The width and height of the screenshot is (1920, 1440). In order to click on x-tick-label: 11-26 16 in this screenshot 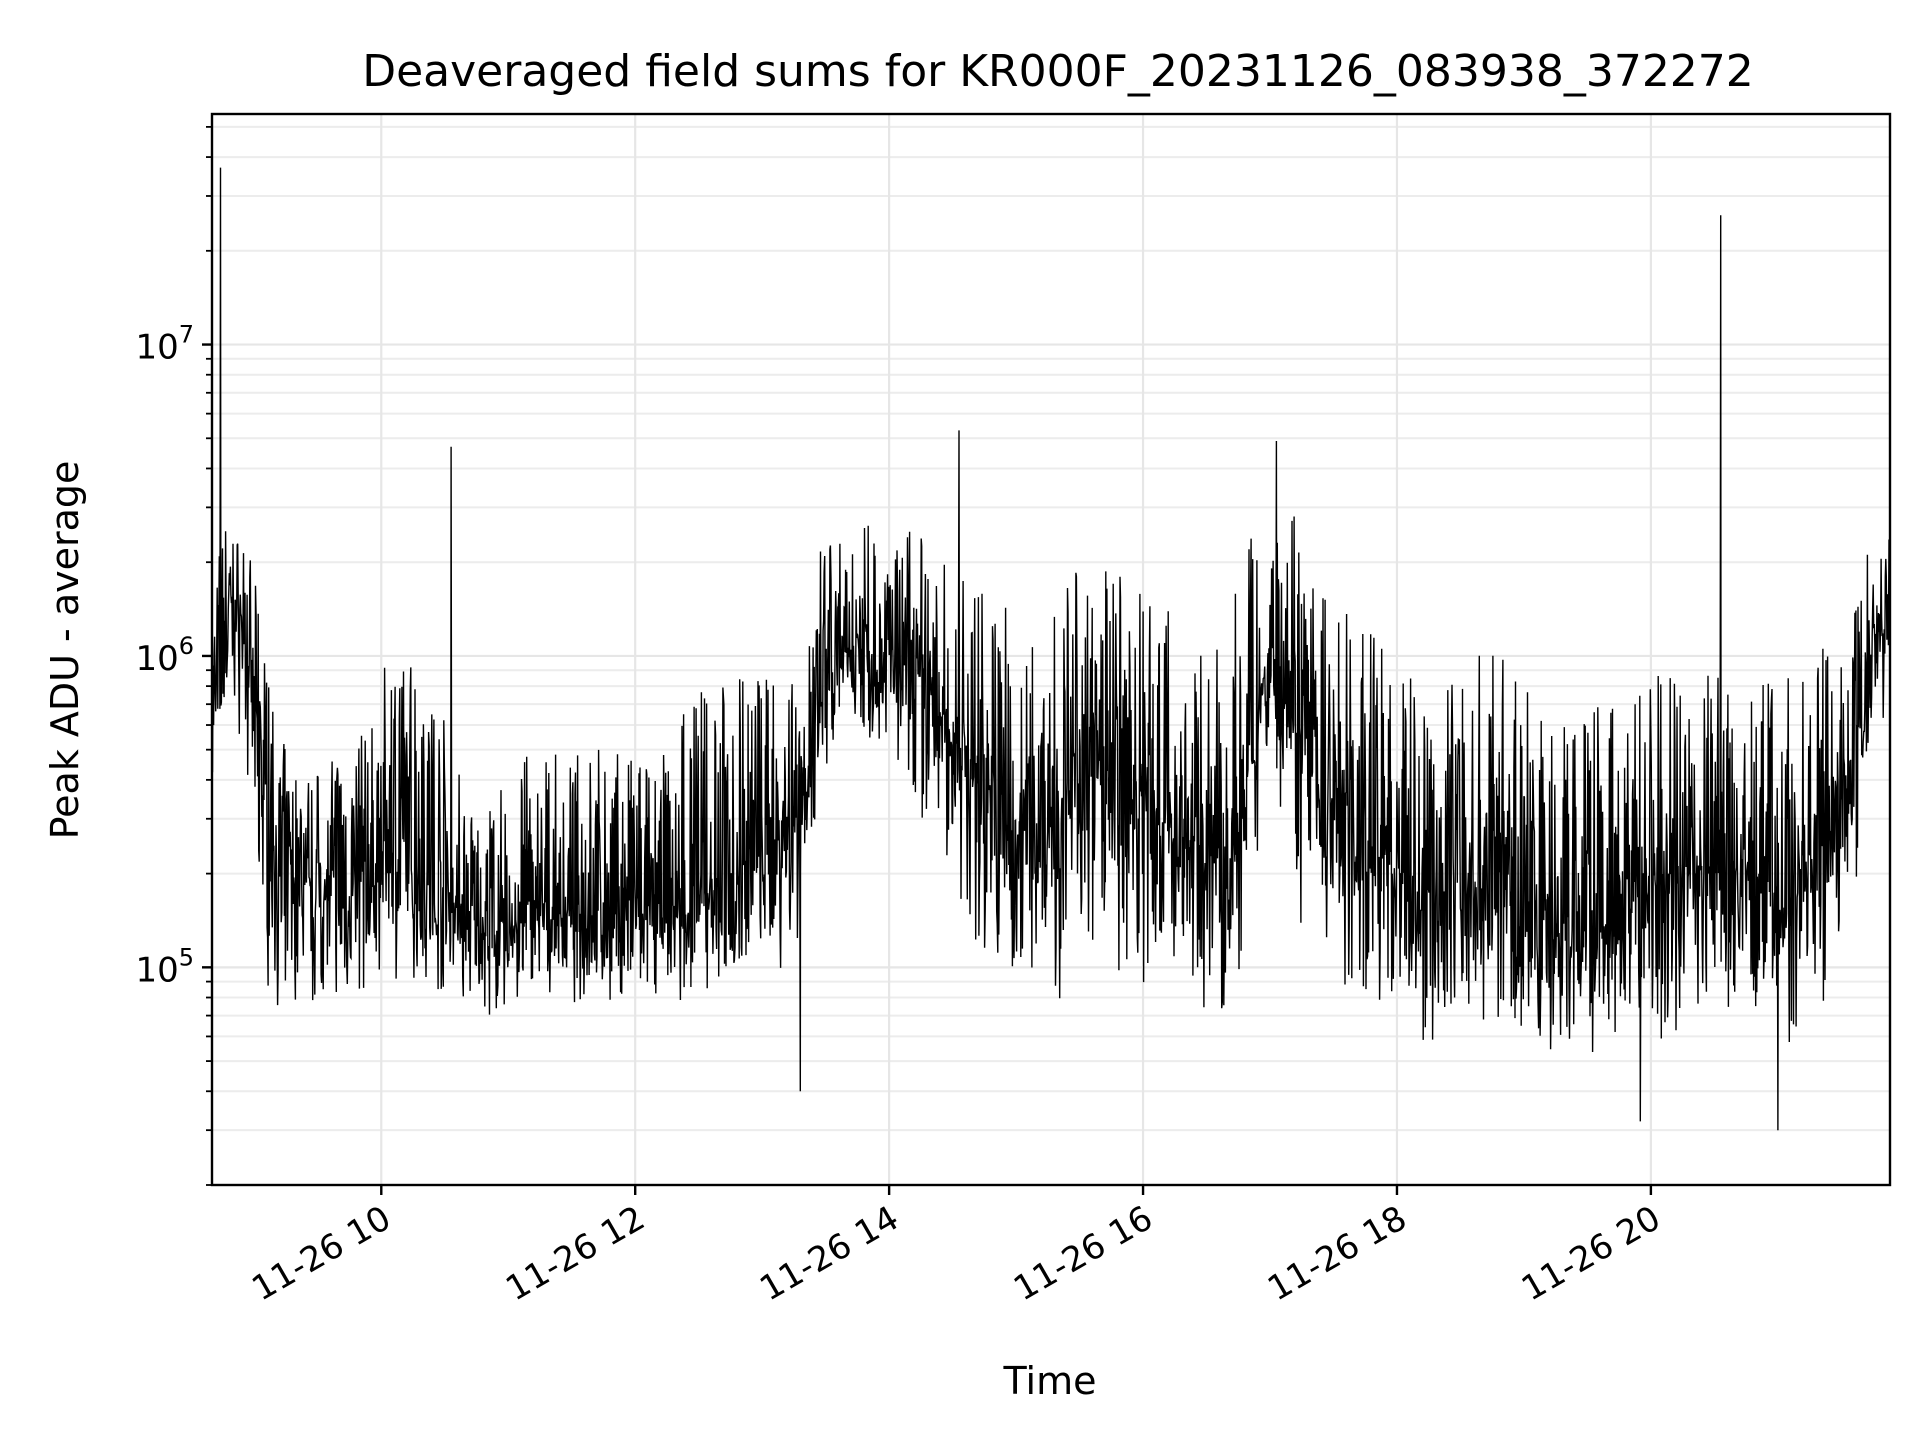, I will do `click(1083, 1253)`.